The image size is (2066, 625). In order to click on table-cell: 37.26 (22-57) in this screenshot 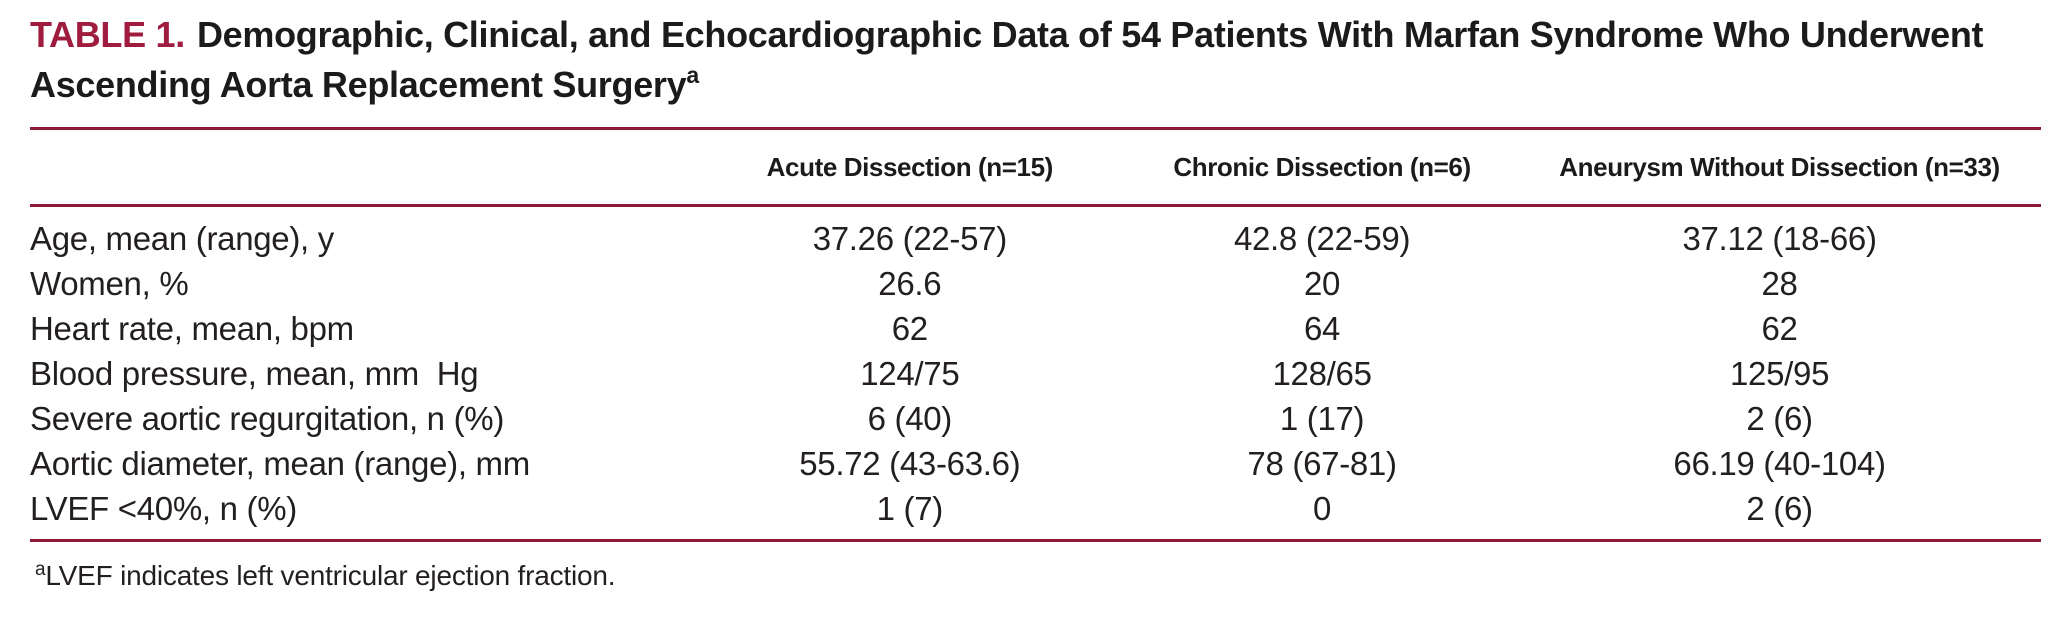, I will do `click(910, 238)`.